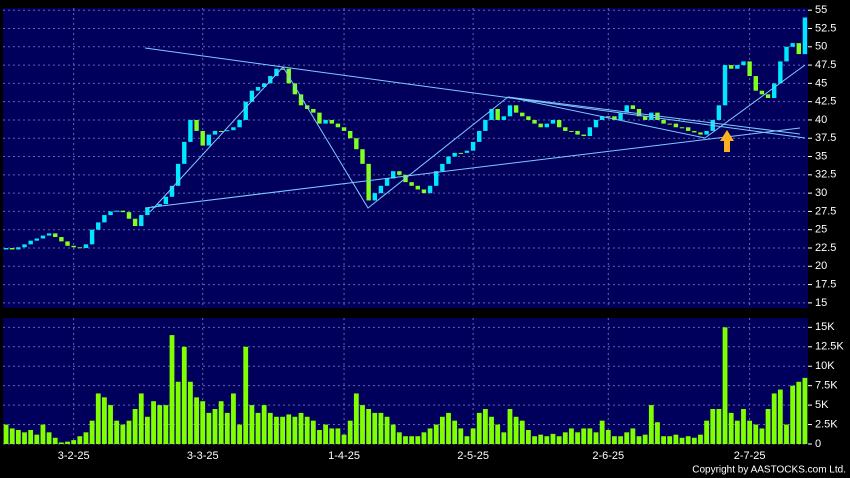  I want to click on y-tick-label: 47.5, so click(825, 65).